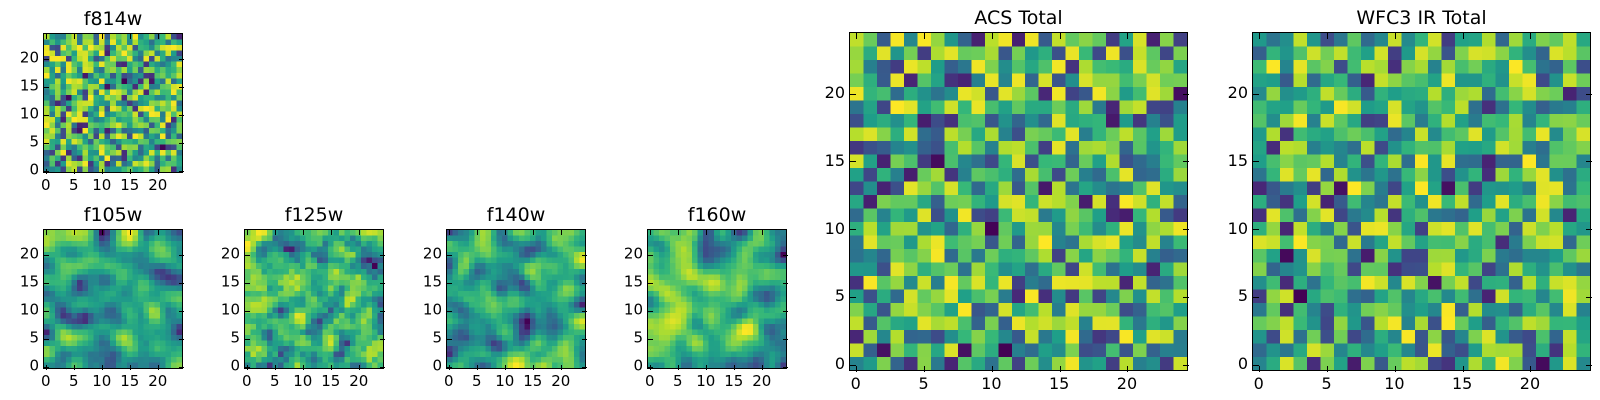 The image size is (1600, 400). What do you see at coordinates (34, 337) in the screenshot?
I see `y-tick-label: 5` at bounding box center [34, 337].